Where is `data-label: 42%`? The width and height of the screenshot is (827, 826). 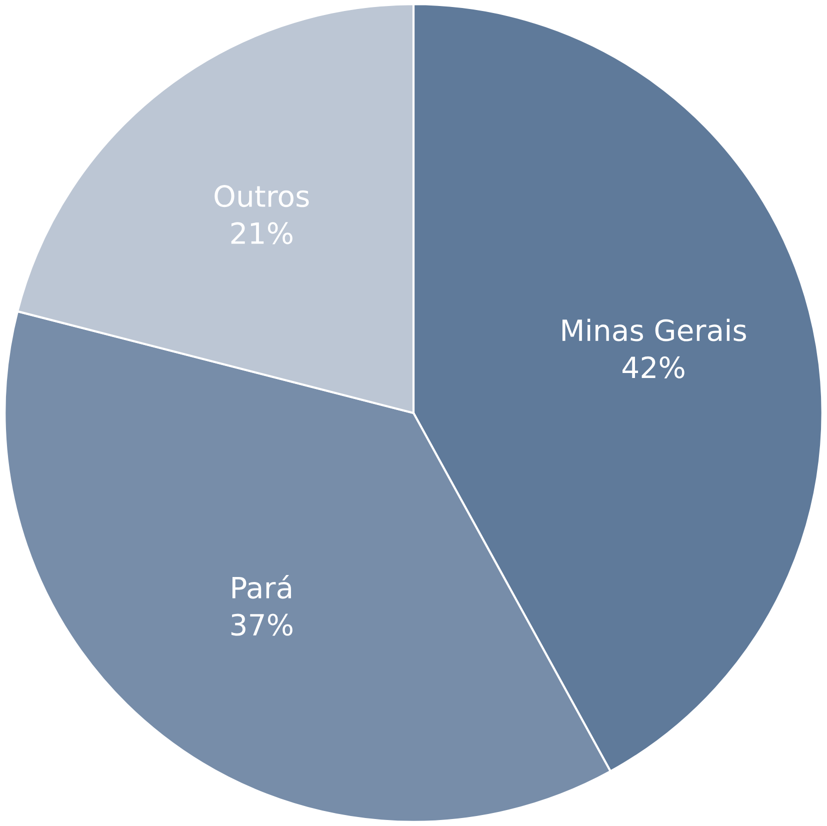 data-label: 42% is located at coordinates (653, 367).